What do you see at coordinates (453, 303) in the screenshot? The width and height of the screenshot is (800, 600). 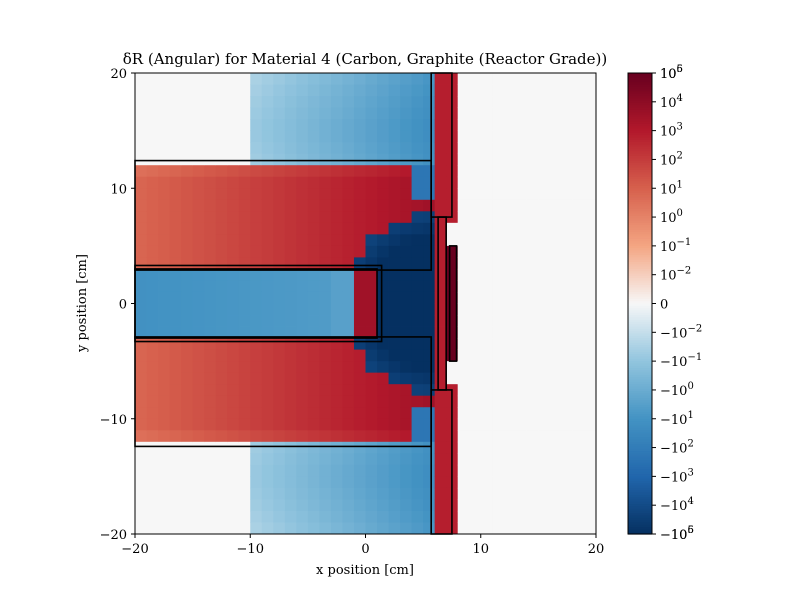 I see `region-outline` at bounding box center [453, 303].